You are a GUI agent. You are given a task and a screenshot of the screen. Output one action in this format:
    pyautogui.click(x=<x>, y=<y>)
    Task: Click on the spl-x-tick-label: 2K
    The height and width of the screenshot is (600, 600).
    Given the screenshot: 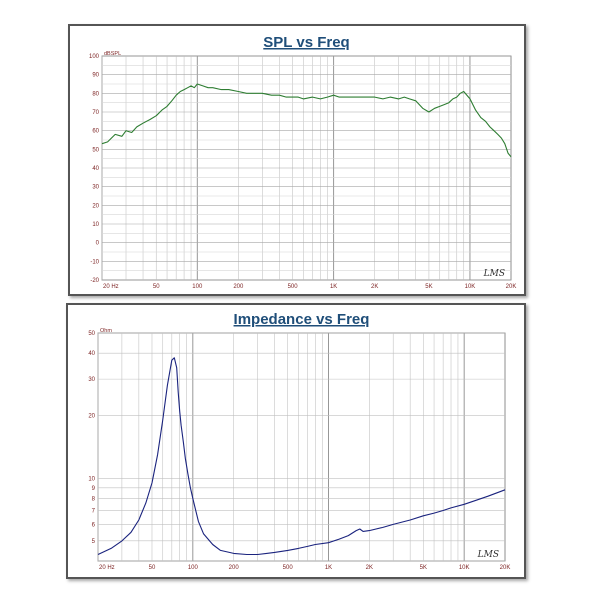 What is the action you would take?
    pyautogui.click(x=374, y=287)
    